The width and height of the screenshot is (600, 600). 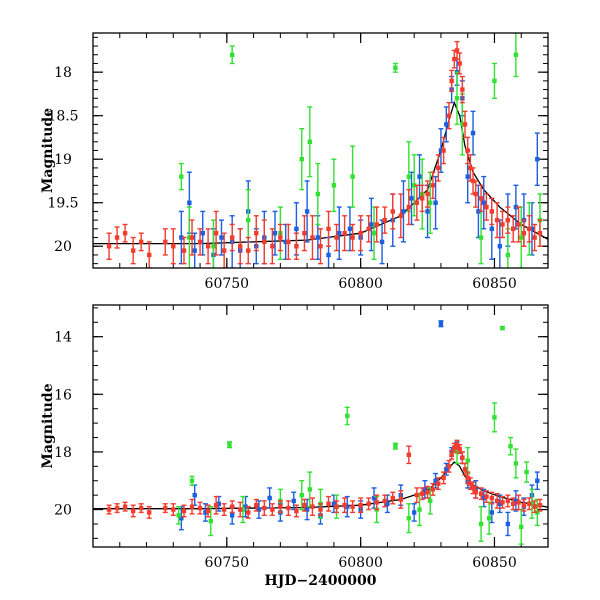 What do you see at coordinates (63, 511) in the screenshot?
I see `y-tick-label: 20` at bounding box center [63, 511].